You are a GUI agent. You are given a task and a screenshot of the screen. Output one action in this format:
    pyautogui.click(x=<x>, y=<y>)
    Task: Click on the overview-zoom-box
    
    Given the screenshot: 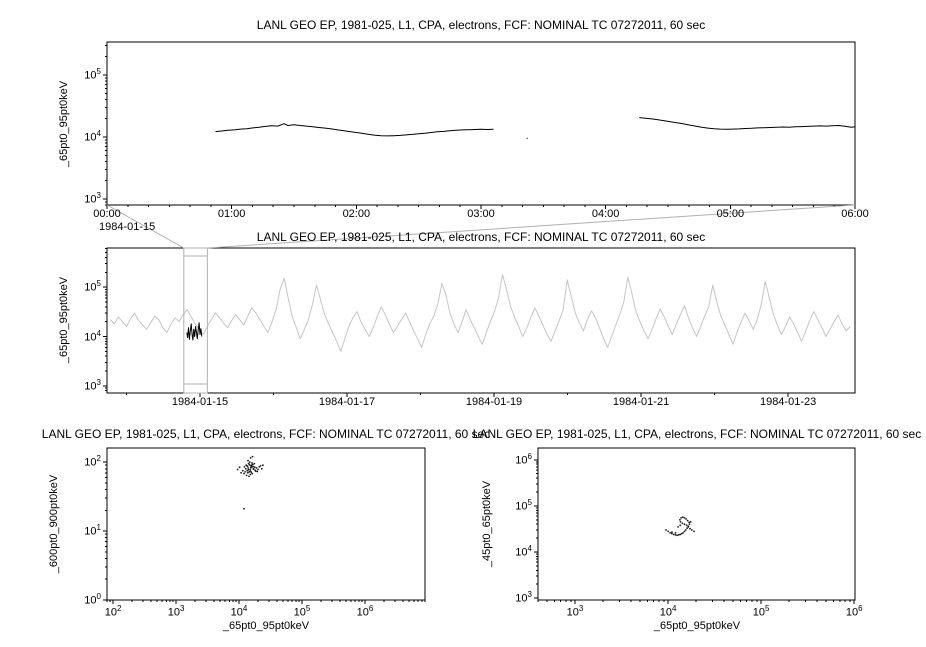 What is the action you would take?
    pyautogui.click(x=195, y=320)
    